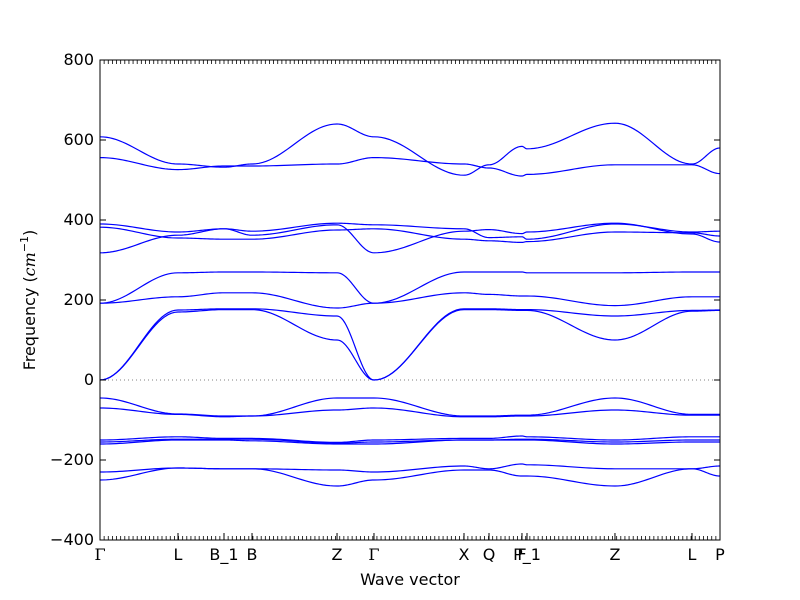  What do you see at coordinates (89, 379) in the screenshot?
I see `y-tick-label: 0` at bounding box center [89, 379].